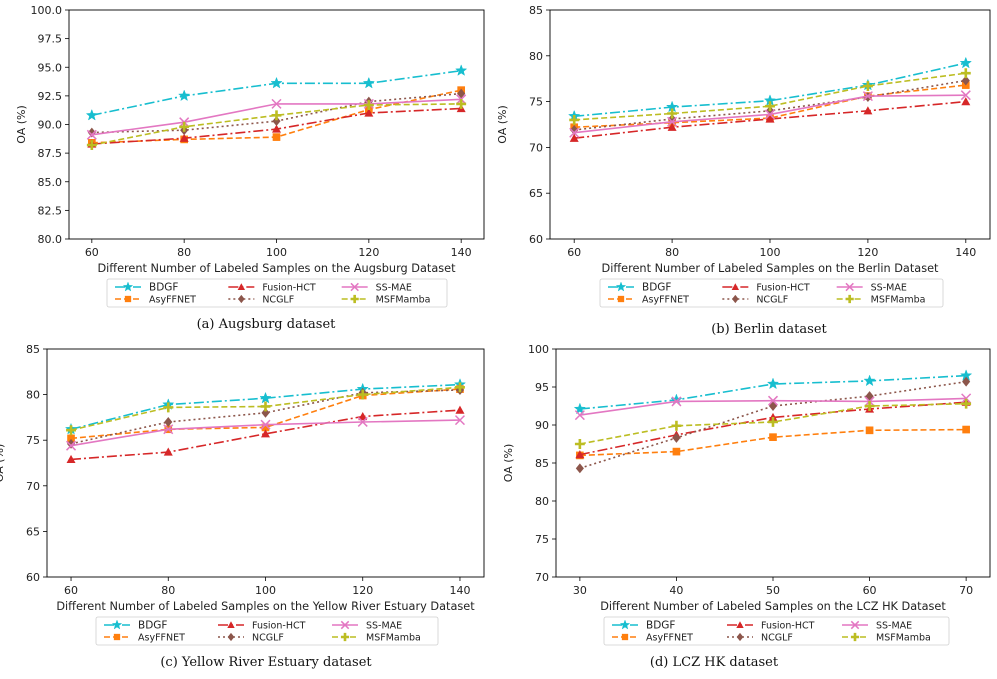 Image resolution: width=997 pixels, height=679 pixels. I want to click on y-tick-label: 97.5, so click(50, 39).